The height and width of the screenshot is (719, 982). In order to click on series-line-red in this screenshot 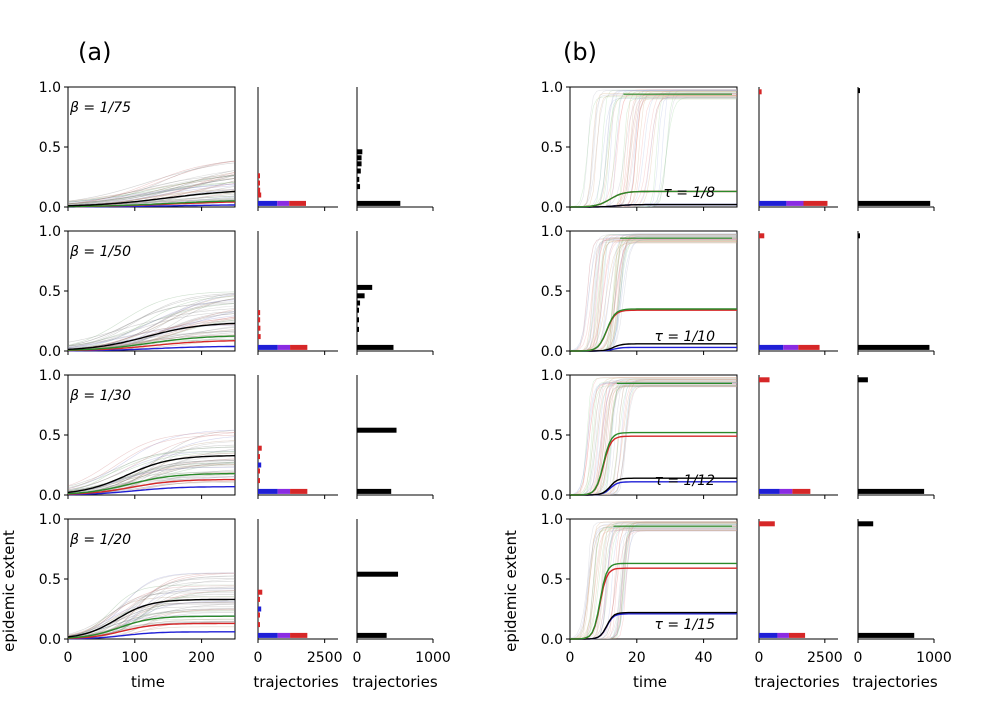, I will do `click(151, 486)`.